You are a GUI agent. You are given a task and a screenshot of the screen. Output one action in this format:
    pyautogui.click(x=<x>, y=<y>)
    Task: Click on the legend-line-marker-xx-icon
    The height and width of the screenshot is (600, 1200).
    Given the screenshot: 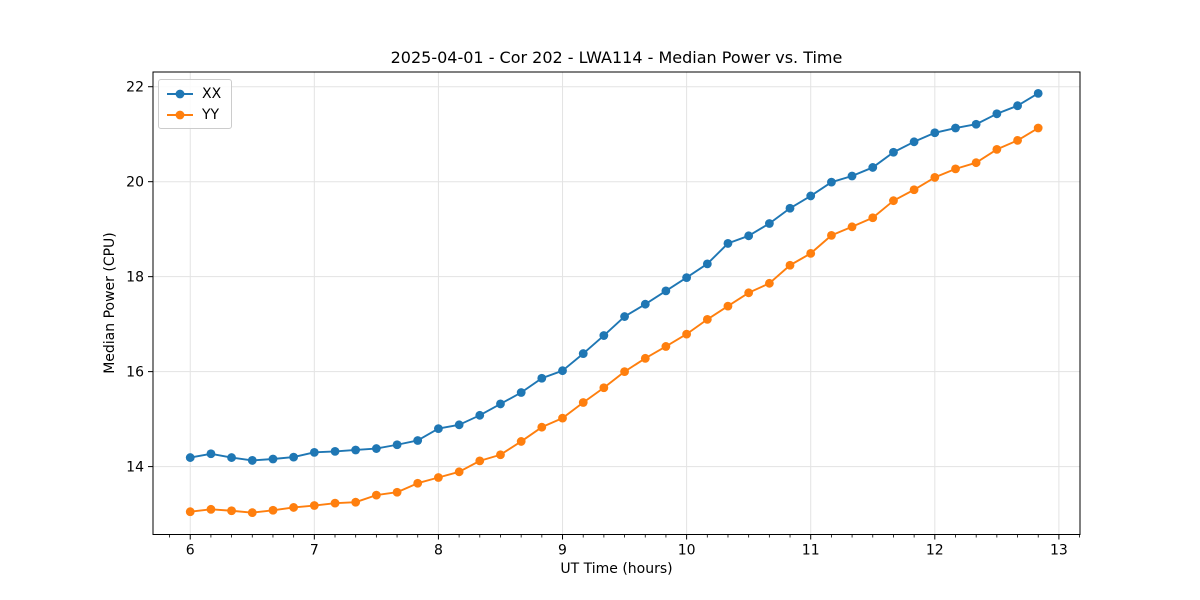 What is the action you would take?
    pyautogui.click(x=180, y=93)
    